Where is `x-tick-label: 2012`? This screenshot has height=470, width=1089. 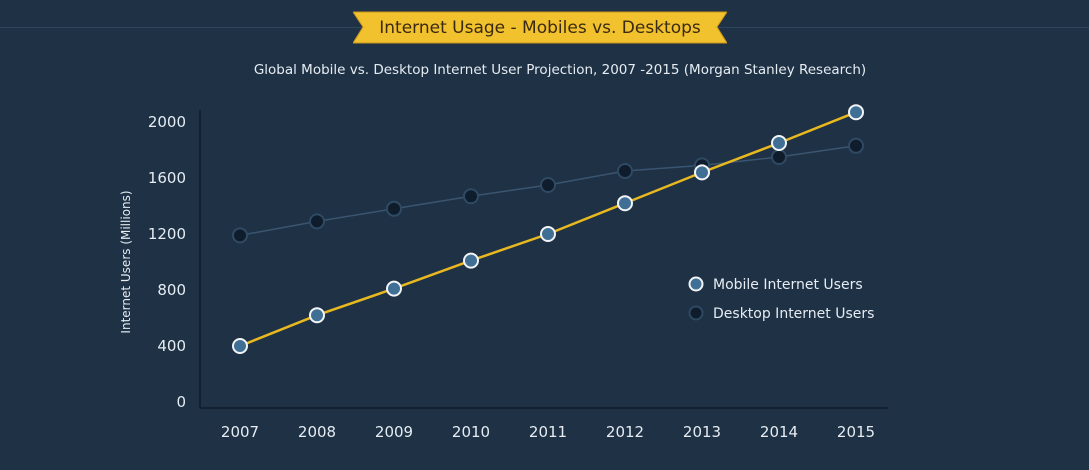 x-tick-label: 2012 is located at coordinates (625, 432).